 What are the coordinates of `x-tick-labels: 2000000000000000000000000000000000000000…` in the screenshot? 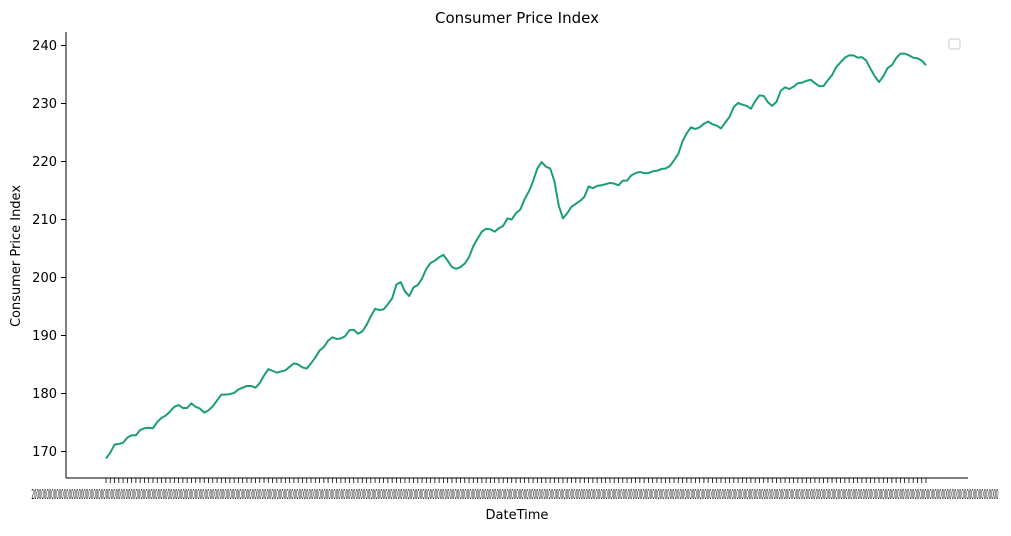 It's located at (515, 495).